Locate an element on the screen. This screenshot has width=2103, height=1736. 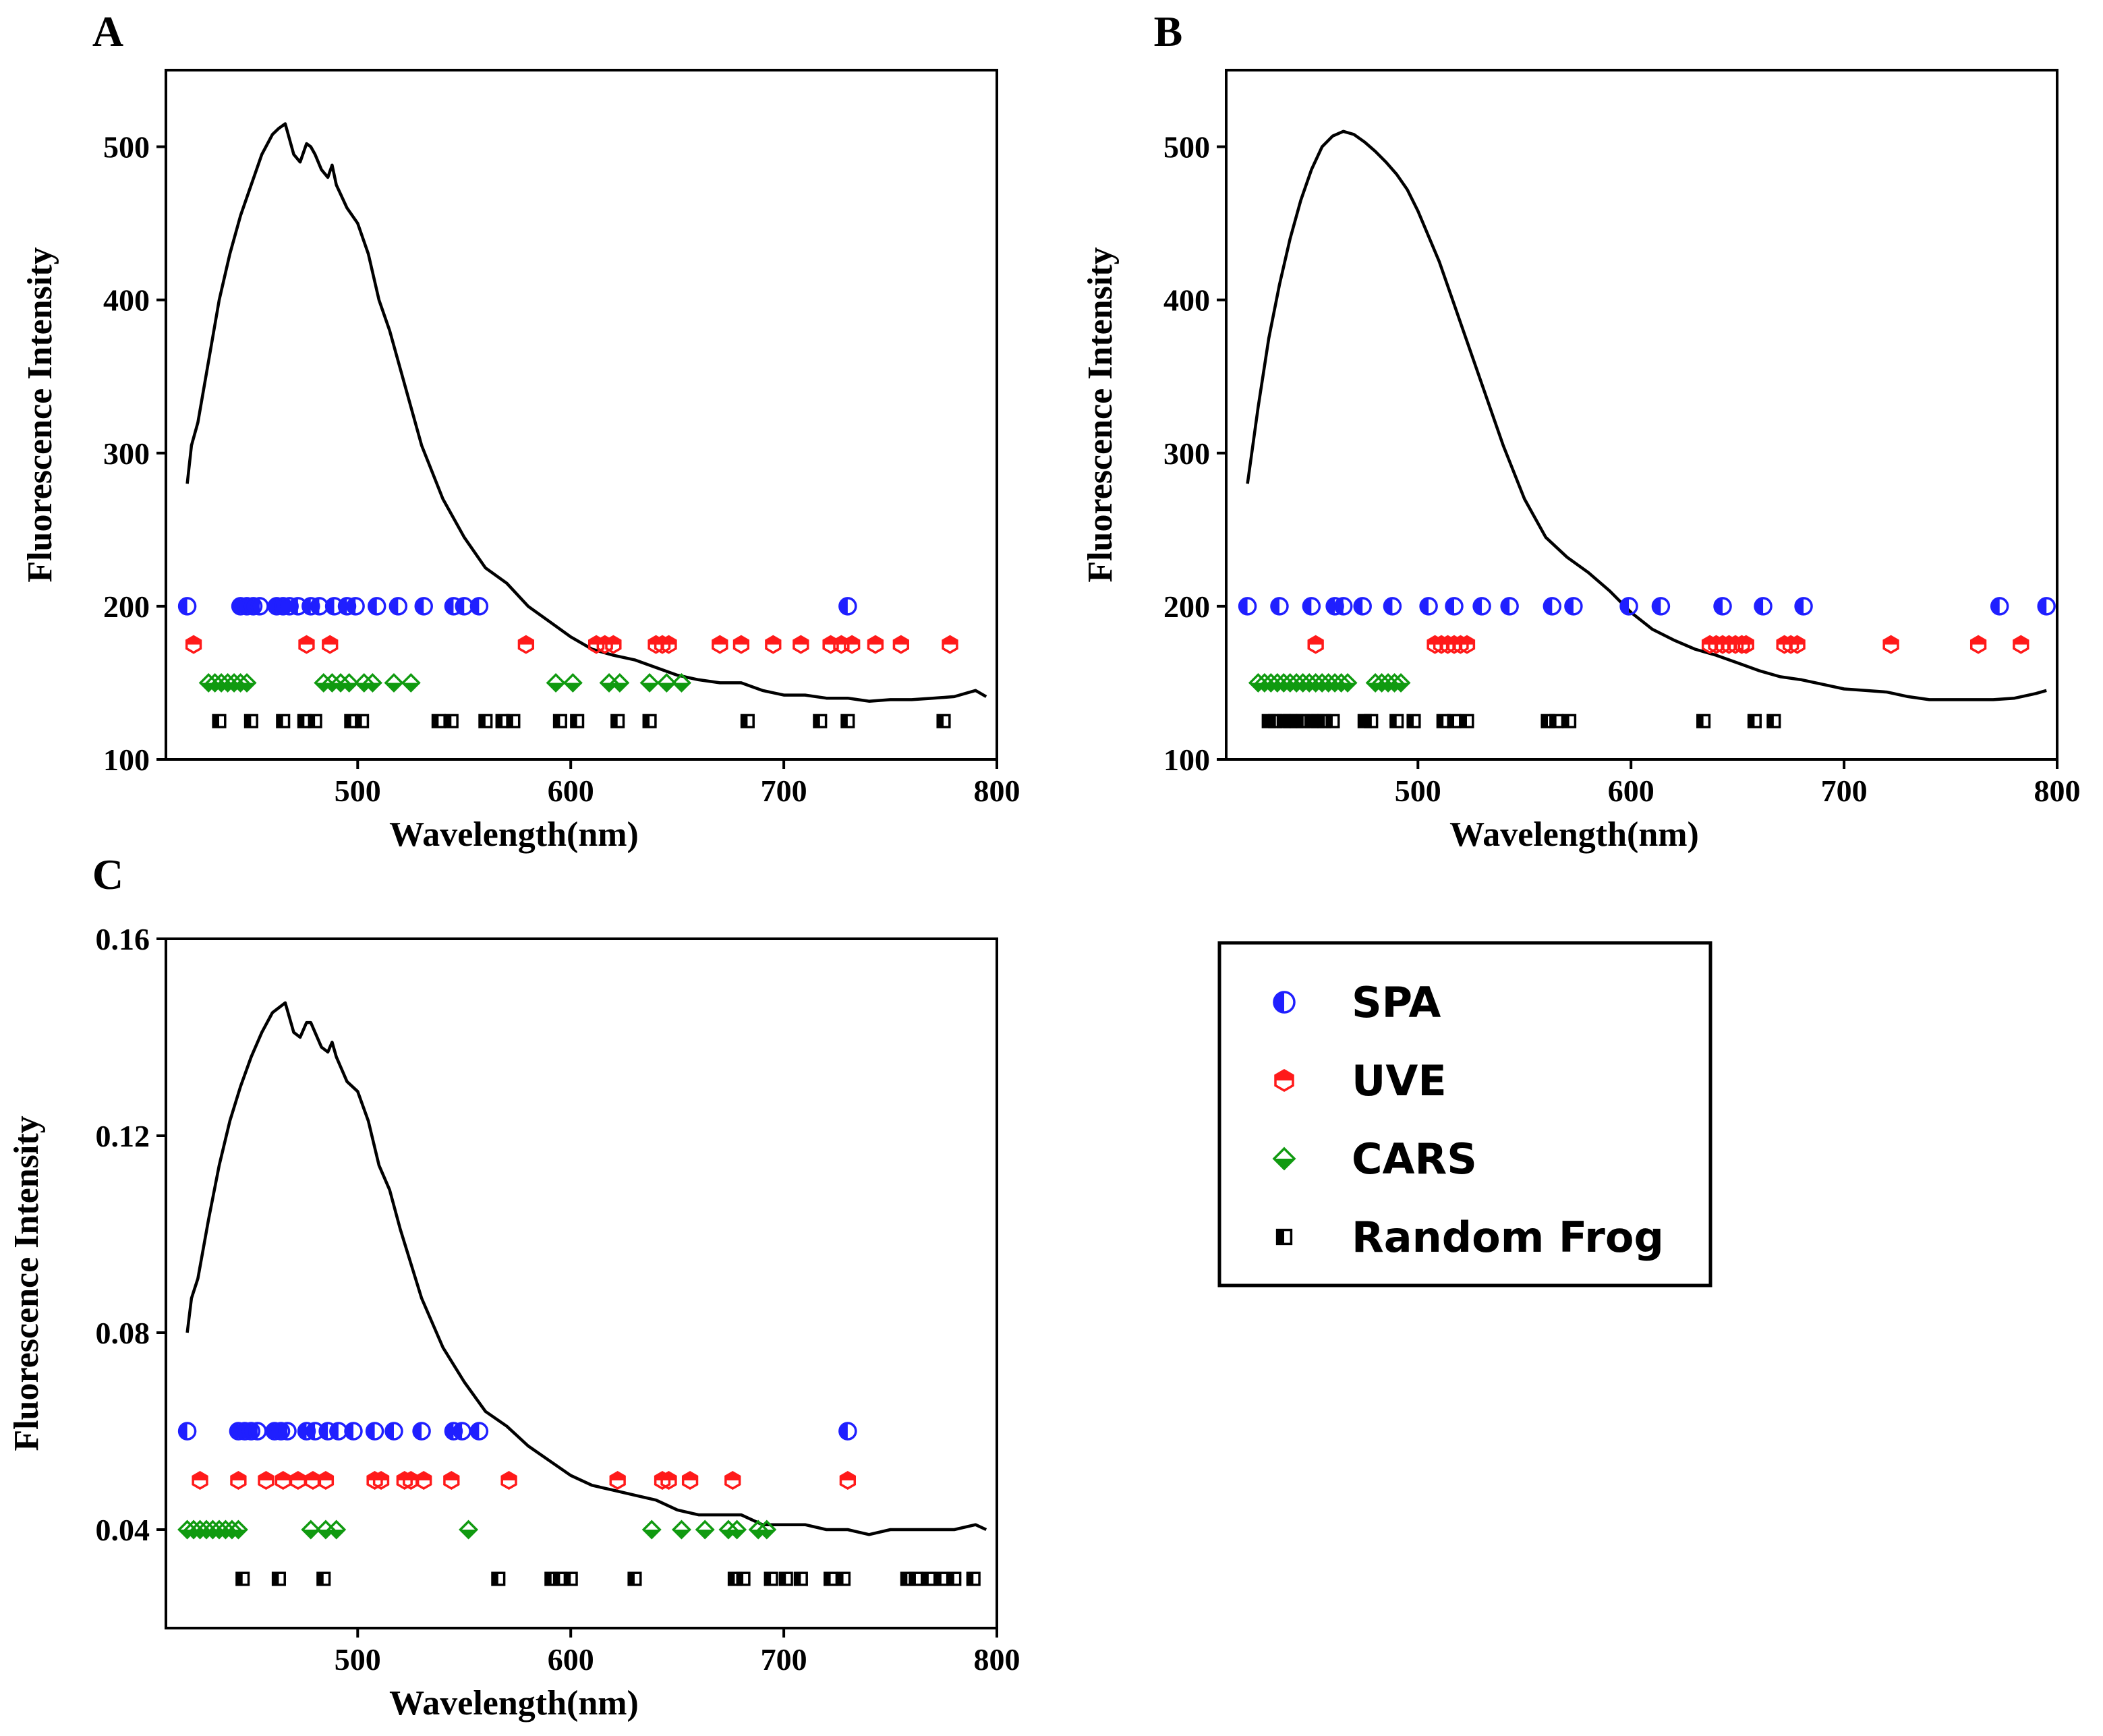
y-tick-label: 300 is located at coordinates (127, 454).